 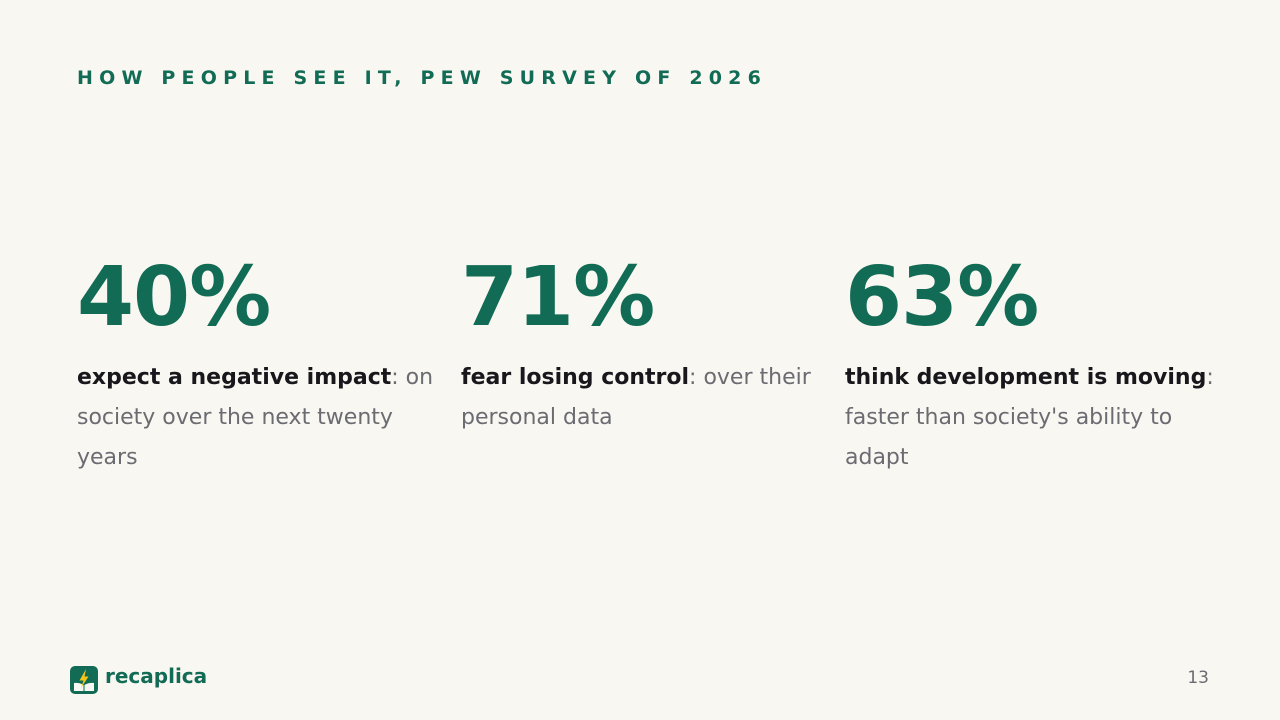 I want to click on page-number: 13, so click(x=1198, y=678).